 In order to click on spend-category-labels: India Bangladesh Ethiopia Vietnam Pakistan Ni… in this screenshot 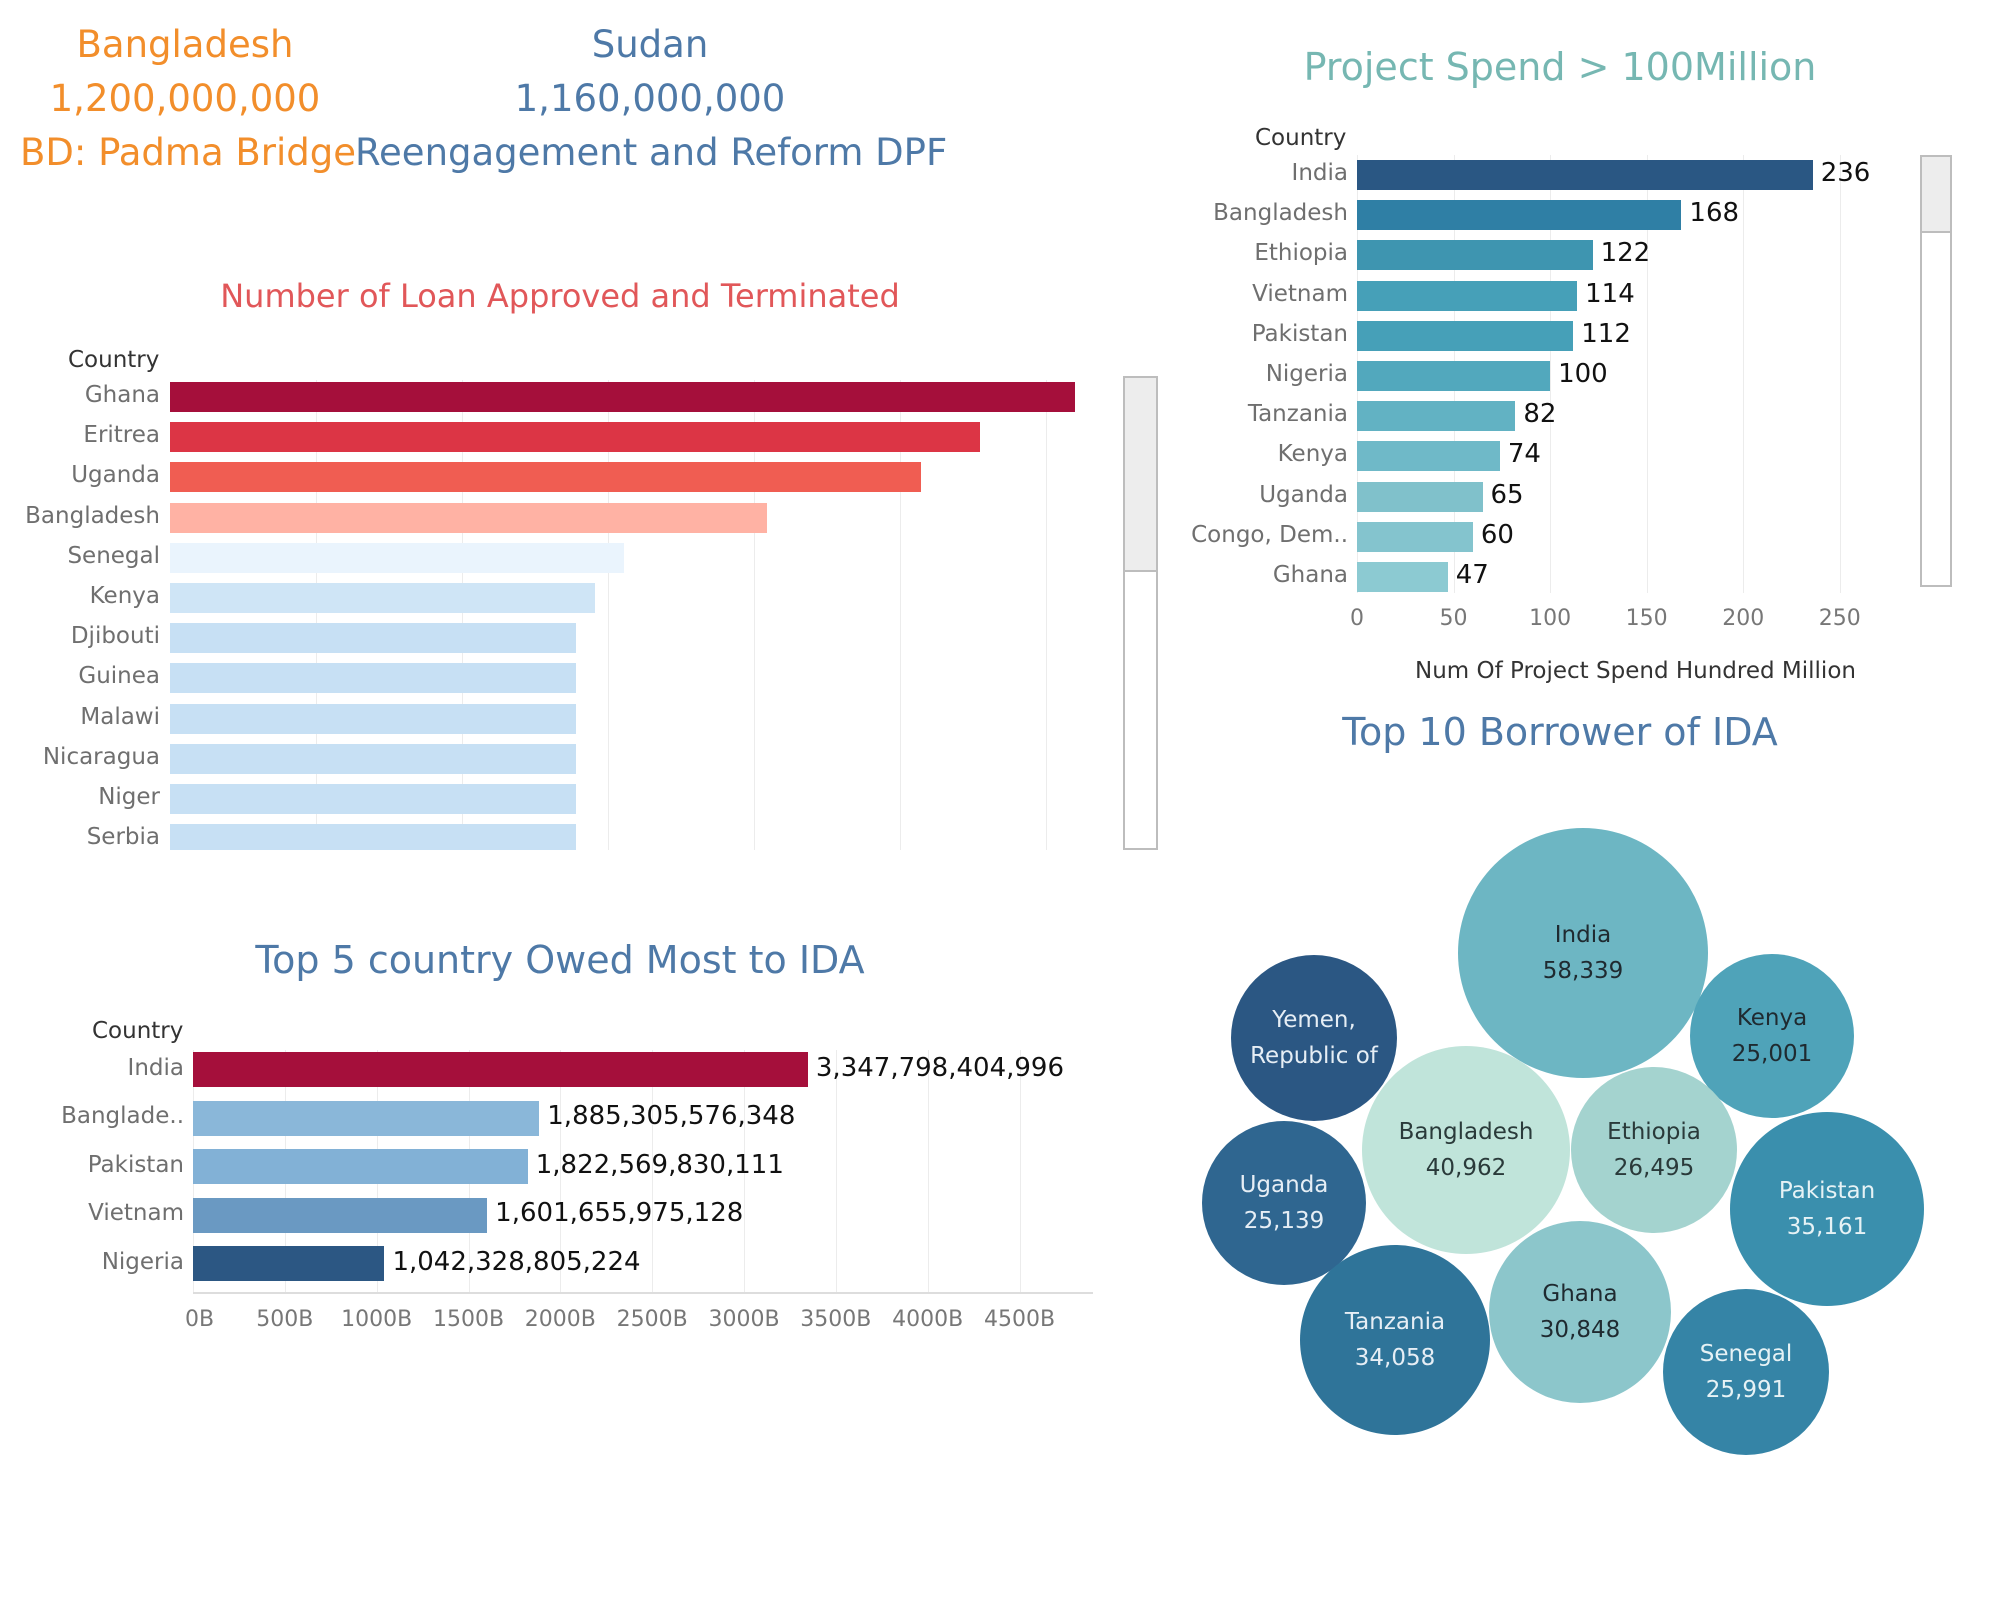, I will do `click(1249, 374)`.